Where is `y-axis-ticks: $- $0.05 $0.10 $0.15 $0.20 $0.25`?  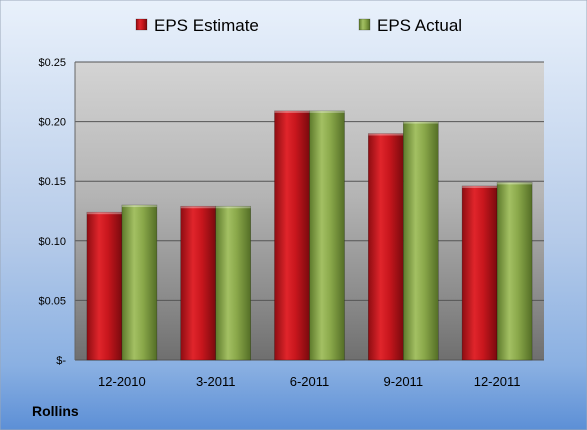 y-axis-ticks: $- $0.05 $0.10 $0.15 $0.20 $0.25 is located at coordinates (52, 212).